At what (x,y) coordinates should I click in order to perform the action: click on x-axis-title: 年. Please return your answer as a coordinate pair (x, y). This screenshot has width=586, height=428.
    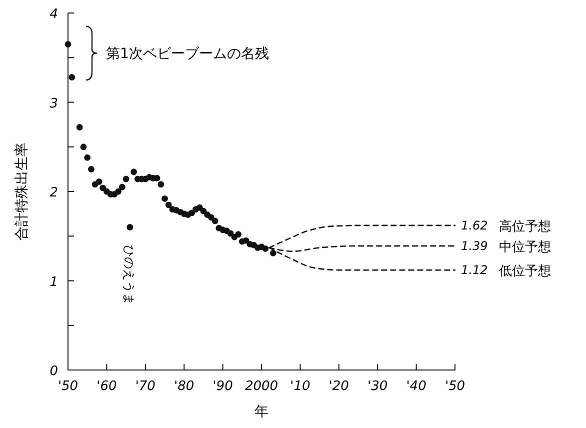
    Looking at the image, I should click on (261, 412).